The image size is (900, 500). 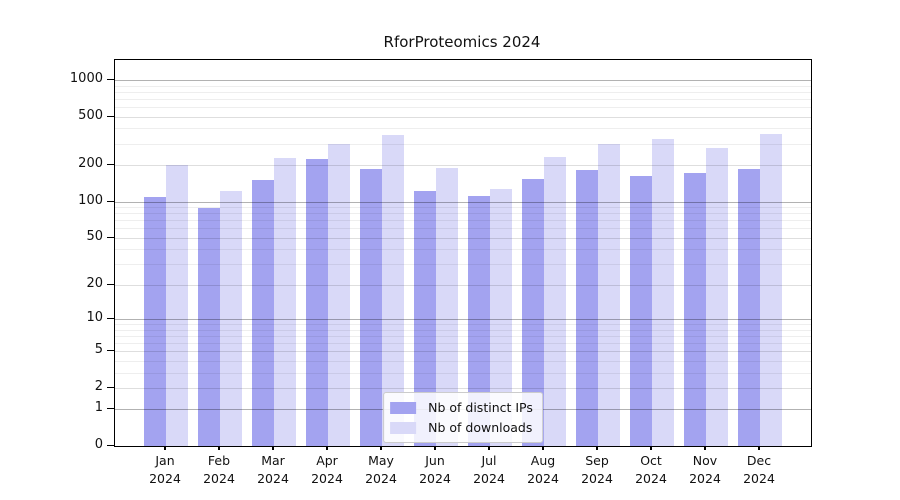 I want to click on y-tick-label: 500, so click(x=90, y=115).